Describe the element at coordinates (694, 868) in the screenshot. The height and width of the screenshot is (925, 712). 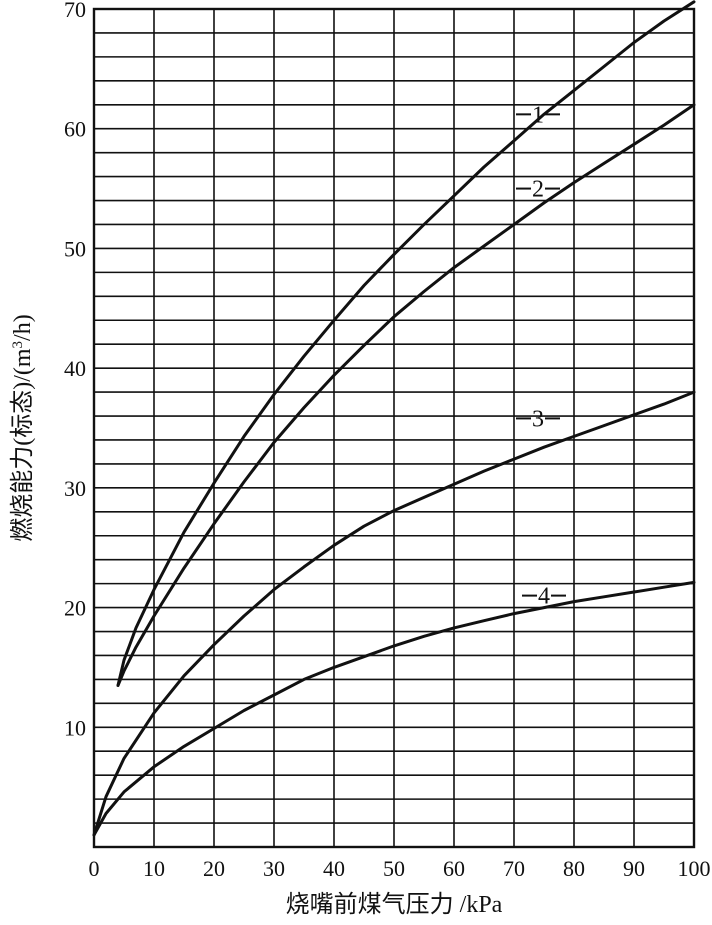
I see `x-tick-label: 100` at that location.